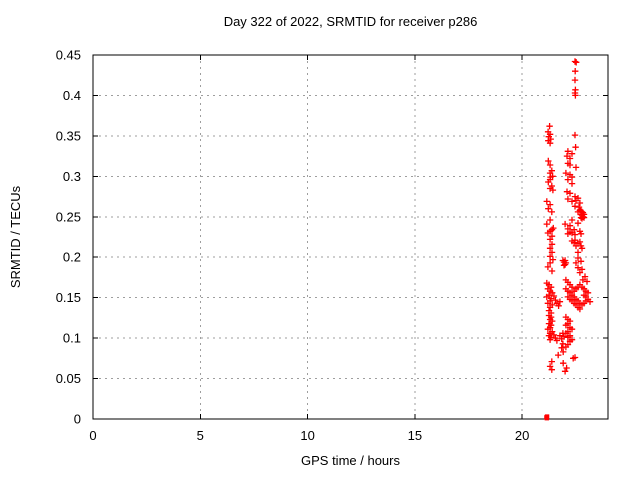 Image resolution: width=640 pixels, height=480 pixels. Describe the element at coordinates (68, 297) in the screenshot. I see `y-tick-label: 0.15` at that location.